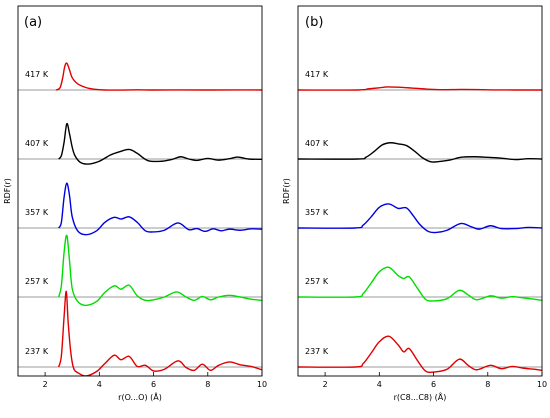  I want to click on x-tick-label-a-8: 8, so click(207, 384).